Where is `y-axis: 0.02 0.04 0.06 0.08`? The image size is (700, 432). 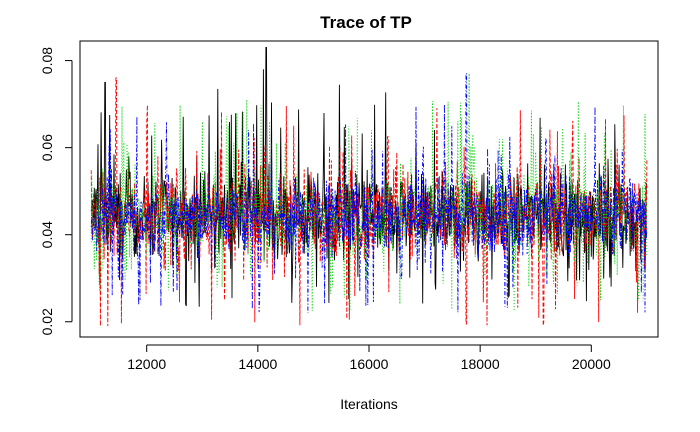 y-axis: 0.02 0.04 0.06 0.08 is located at coordinates (56, 191).